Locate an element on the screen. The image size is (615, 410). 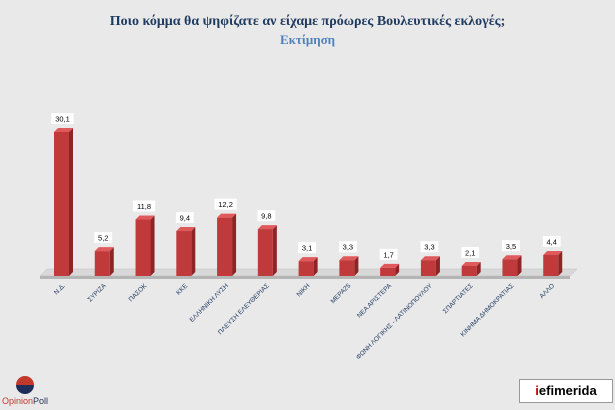
data-label: 1,7 is located at coordinates (388, 254).